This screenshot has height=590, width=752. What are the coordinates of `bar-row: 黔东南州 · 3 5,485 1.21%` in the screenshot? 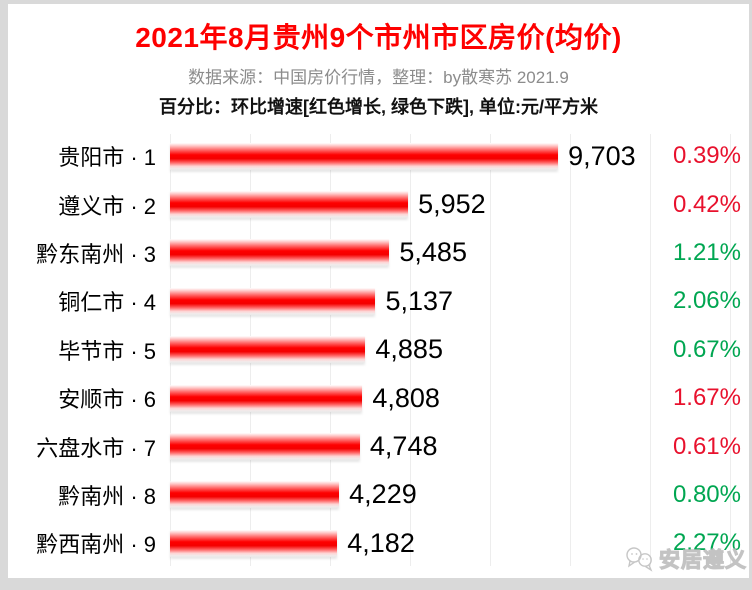 It's located at (378, 253).